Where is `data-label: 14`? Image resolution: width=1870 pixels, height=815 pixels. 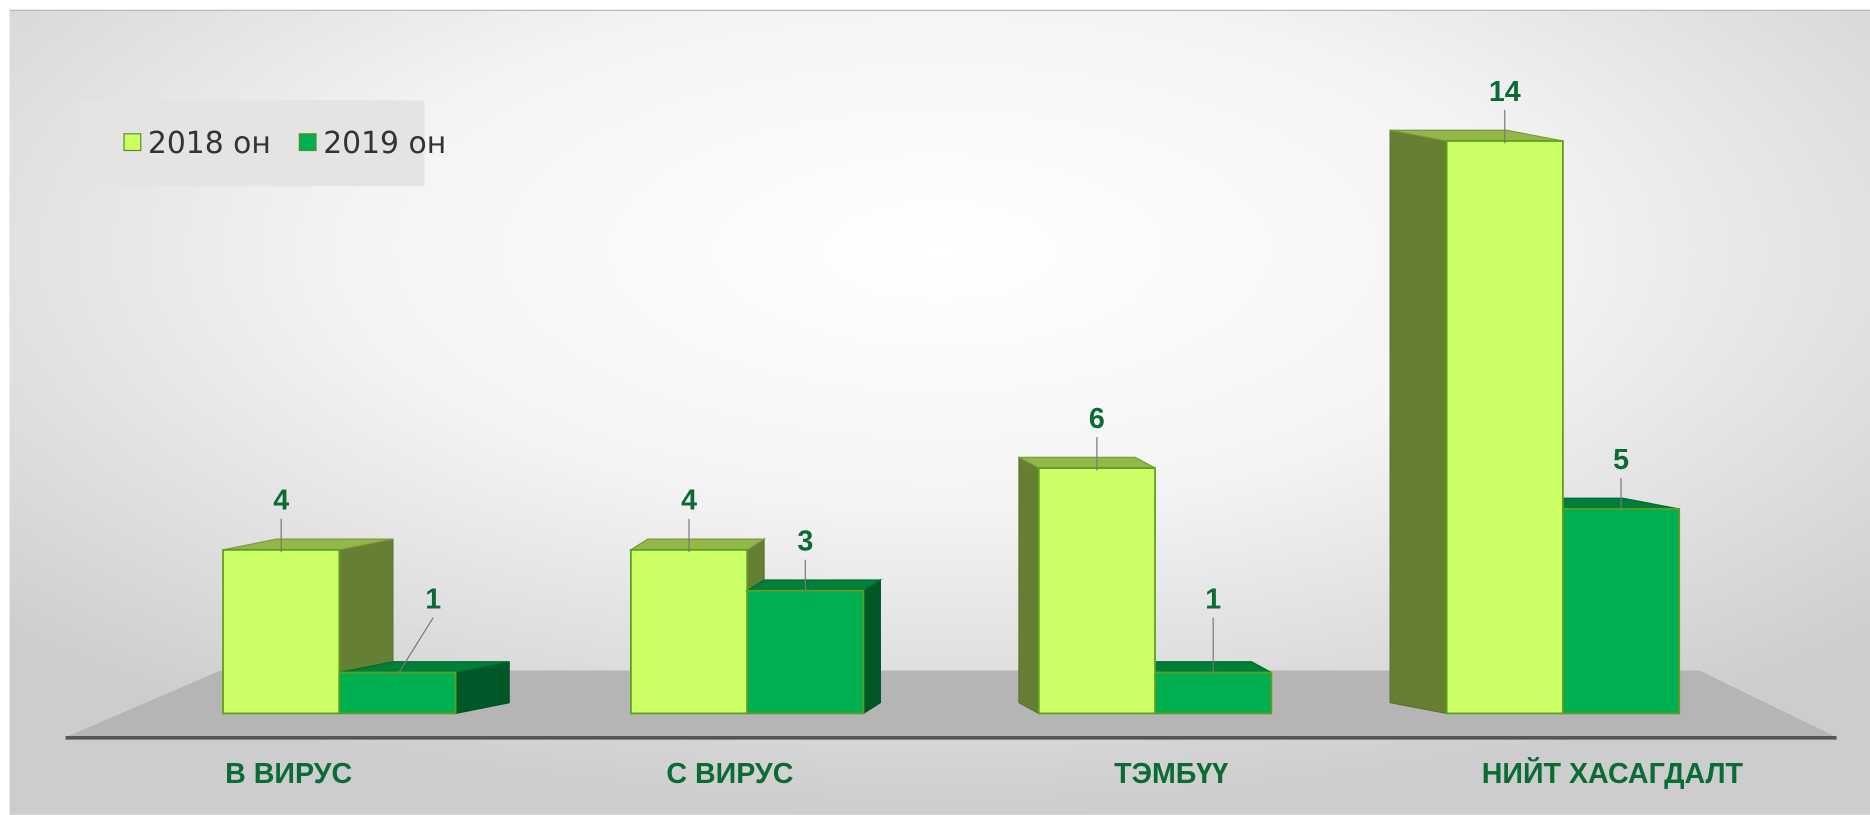
data-label: 14 is located at coordinates (1505, 92).